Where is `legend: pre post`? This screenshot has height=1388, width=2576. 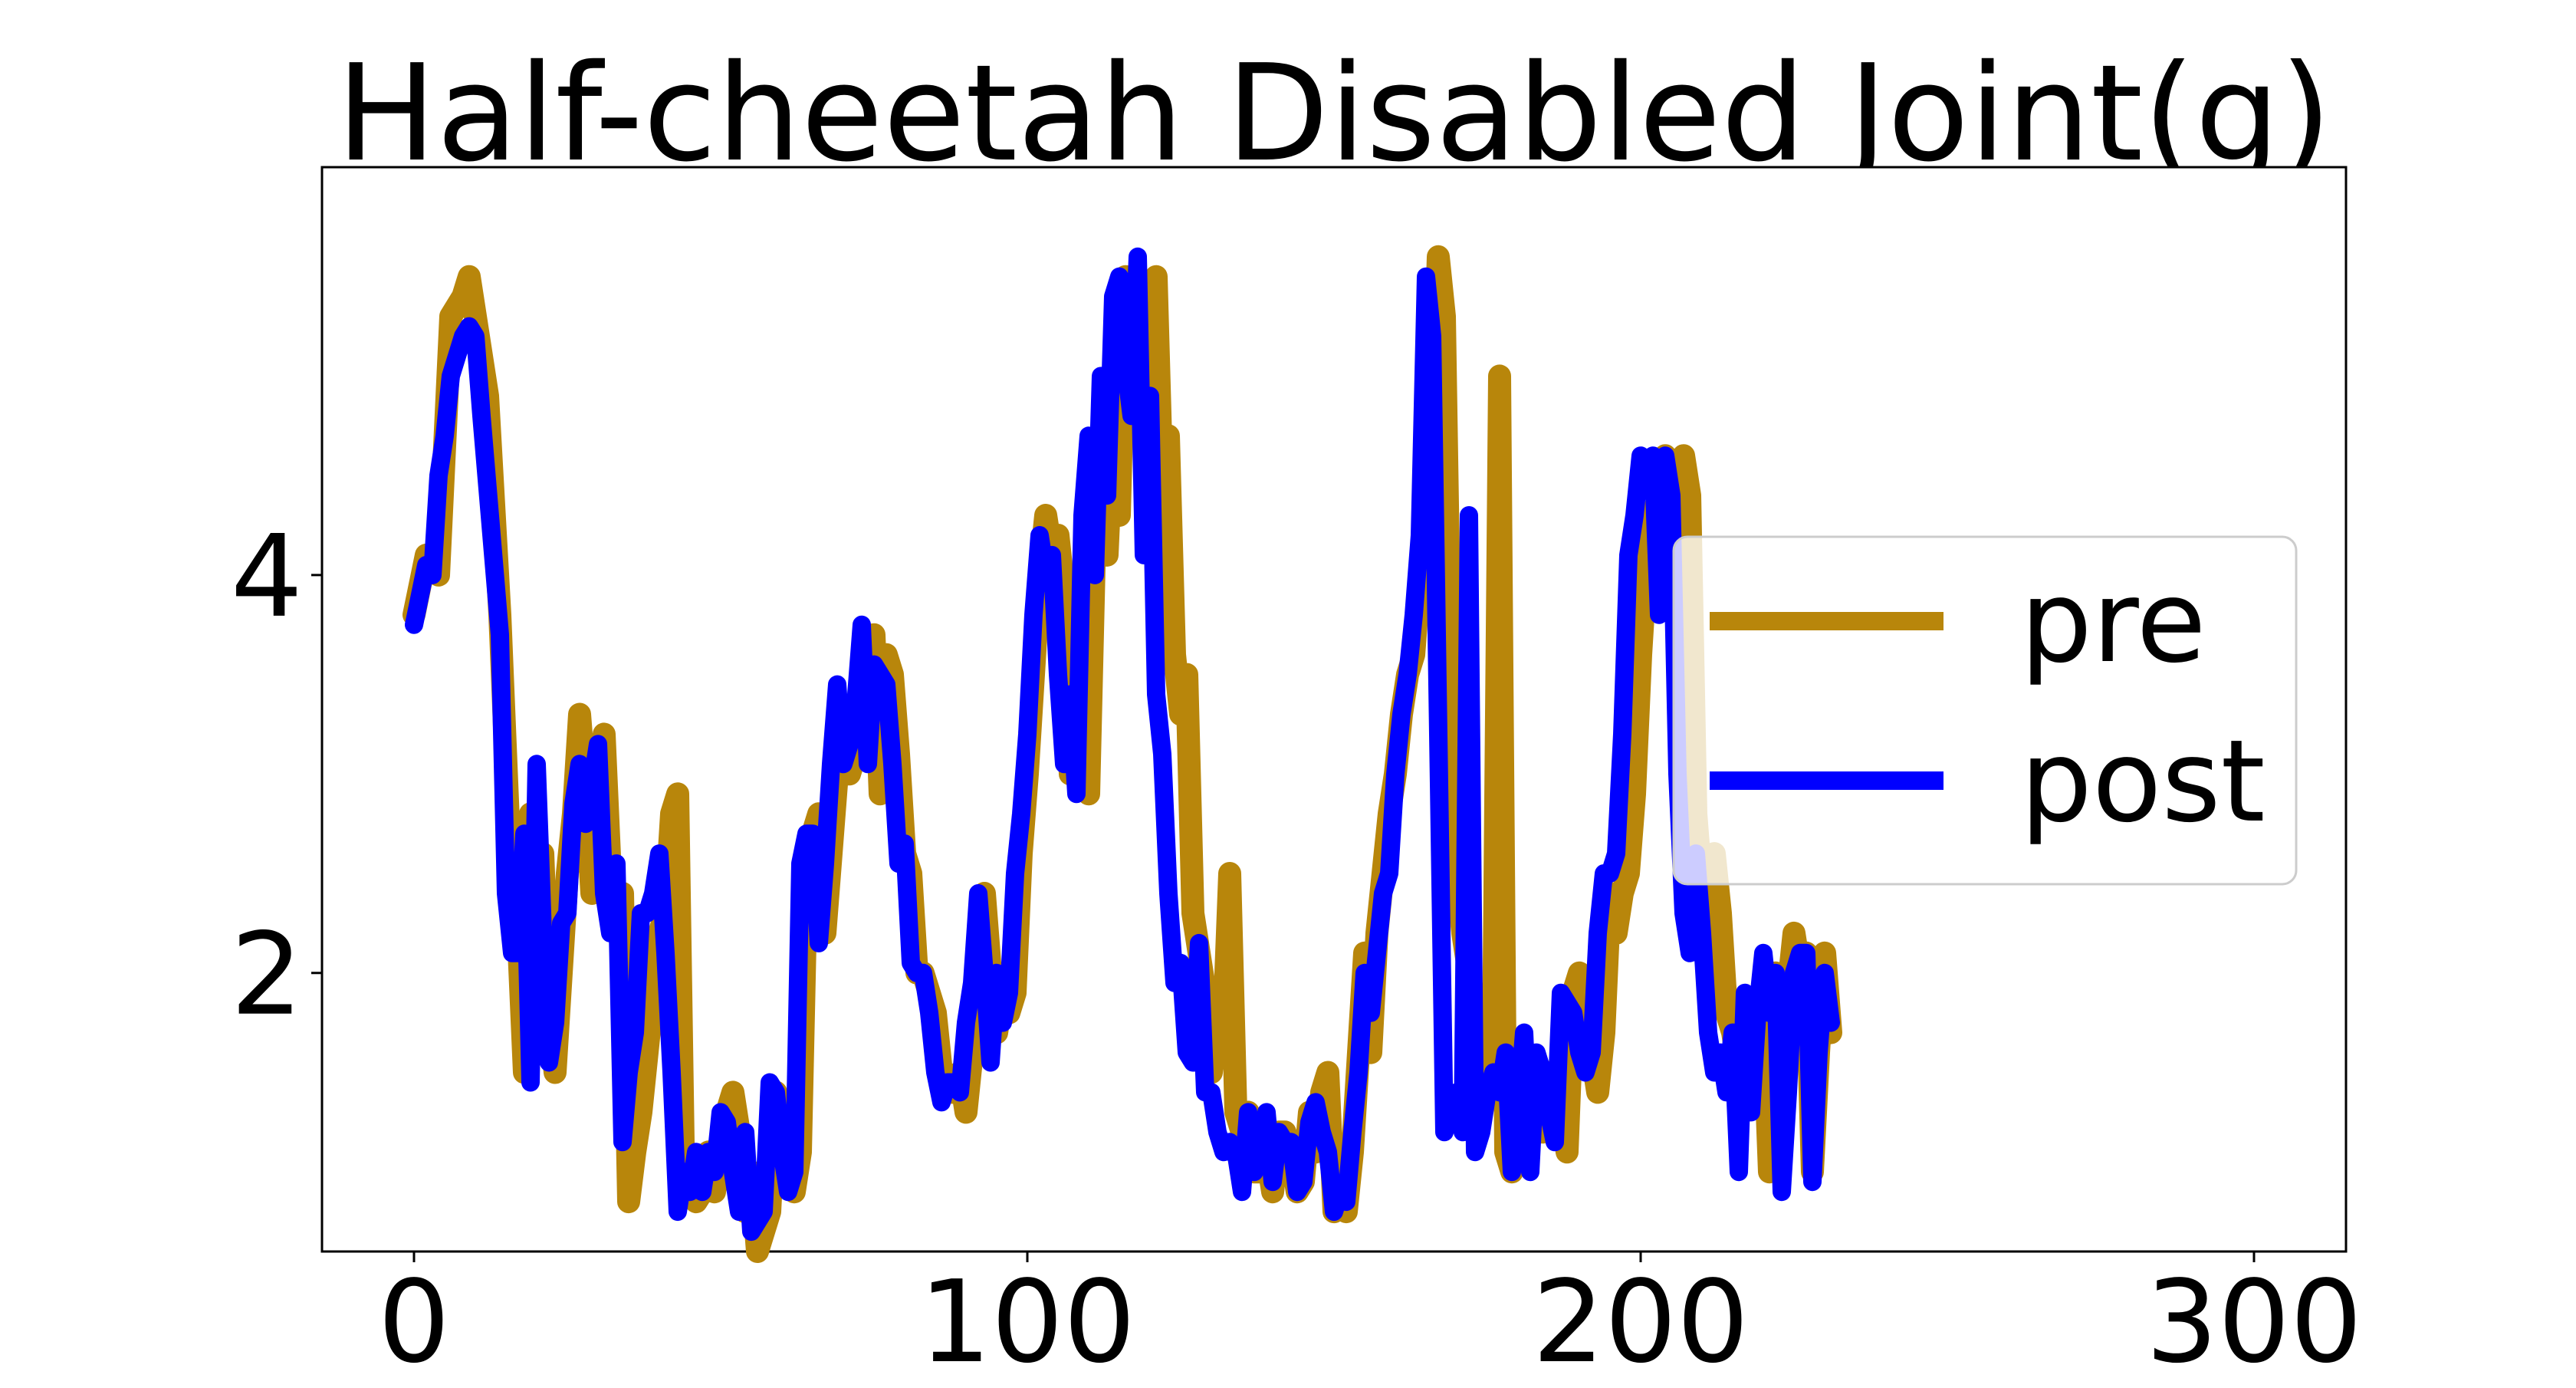
legend: pre post is located at coordinates (1985, 710).